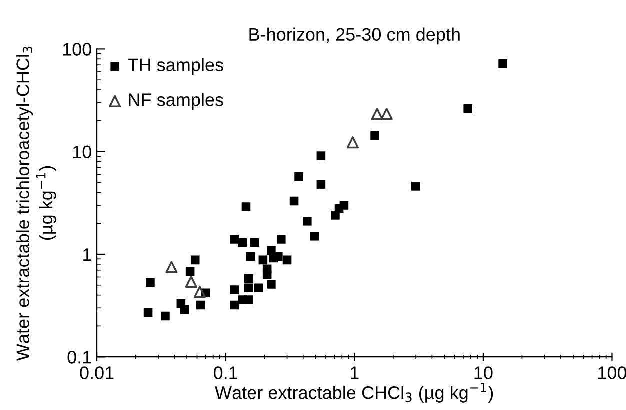  I want to click on y-tick-label: 1, so click(88, 255).